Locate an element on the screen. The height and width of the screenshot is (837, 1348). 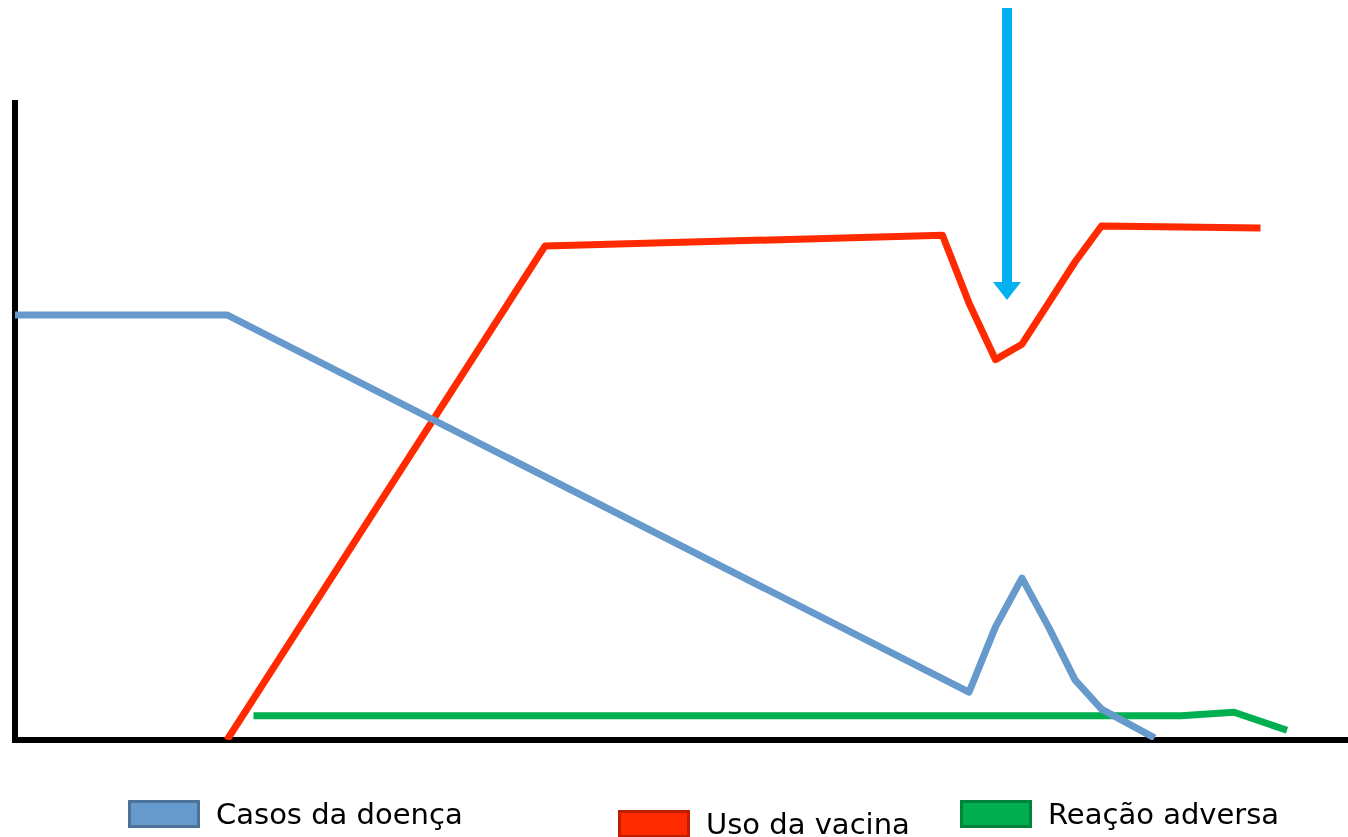
legend-label: Uso da vacina is located at coordinates (808, 822).